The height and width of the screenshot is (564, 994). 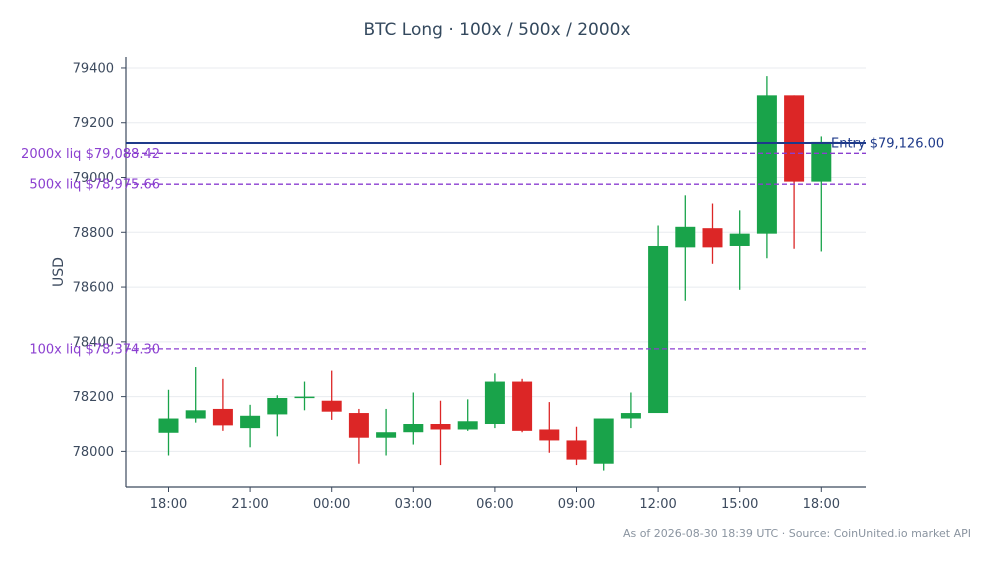 I want to click on y-tick-label: 79000, so click(x=93, y=178).